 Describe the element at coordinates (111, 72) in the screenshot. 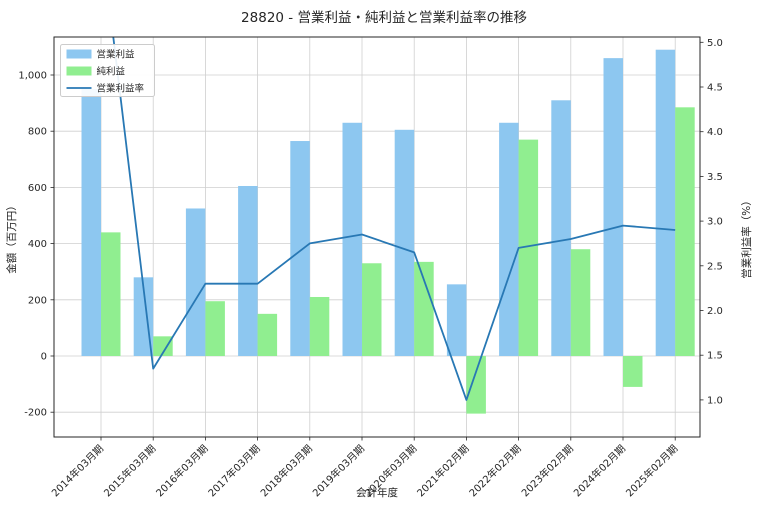

I see `legend-label: 純利益` at that location.